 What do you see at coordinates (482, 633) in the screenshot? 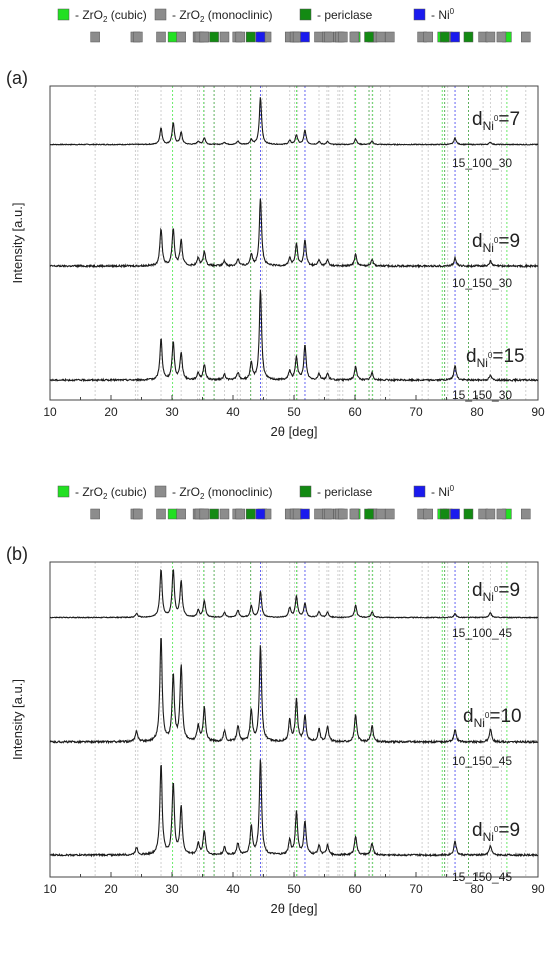
I see `trace-name-15_100_45: 15_100_45` at bounding box center [482, 633].